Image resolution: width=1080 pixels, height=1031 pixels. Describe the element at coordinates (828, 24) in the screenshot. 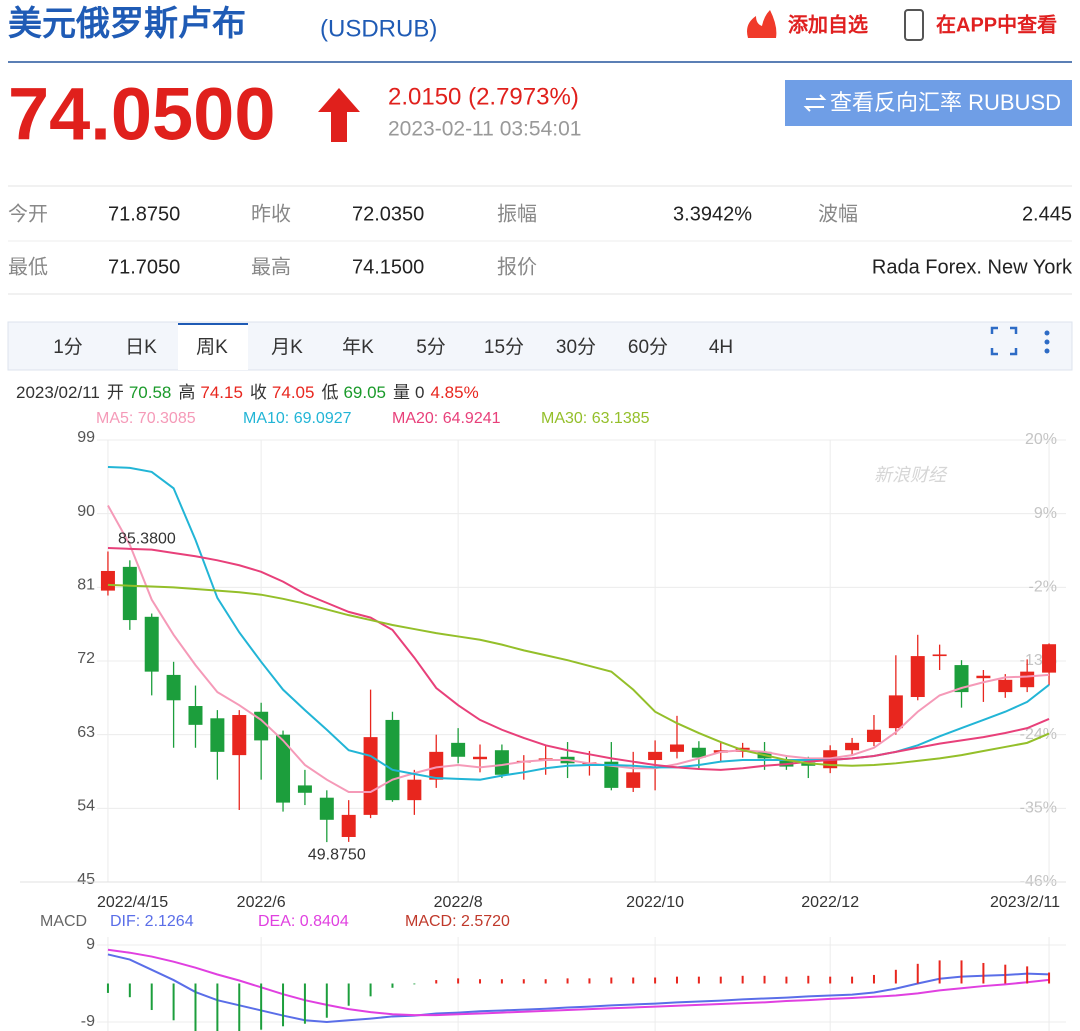

I see `add-watchlist: 添加自选` at that location.